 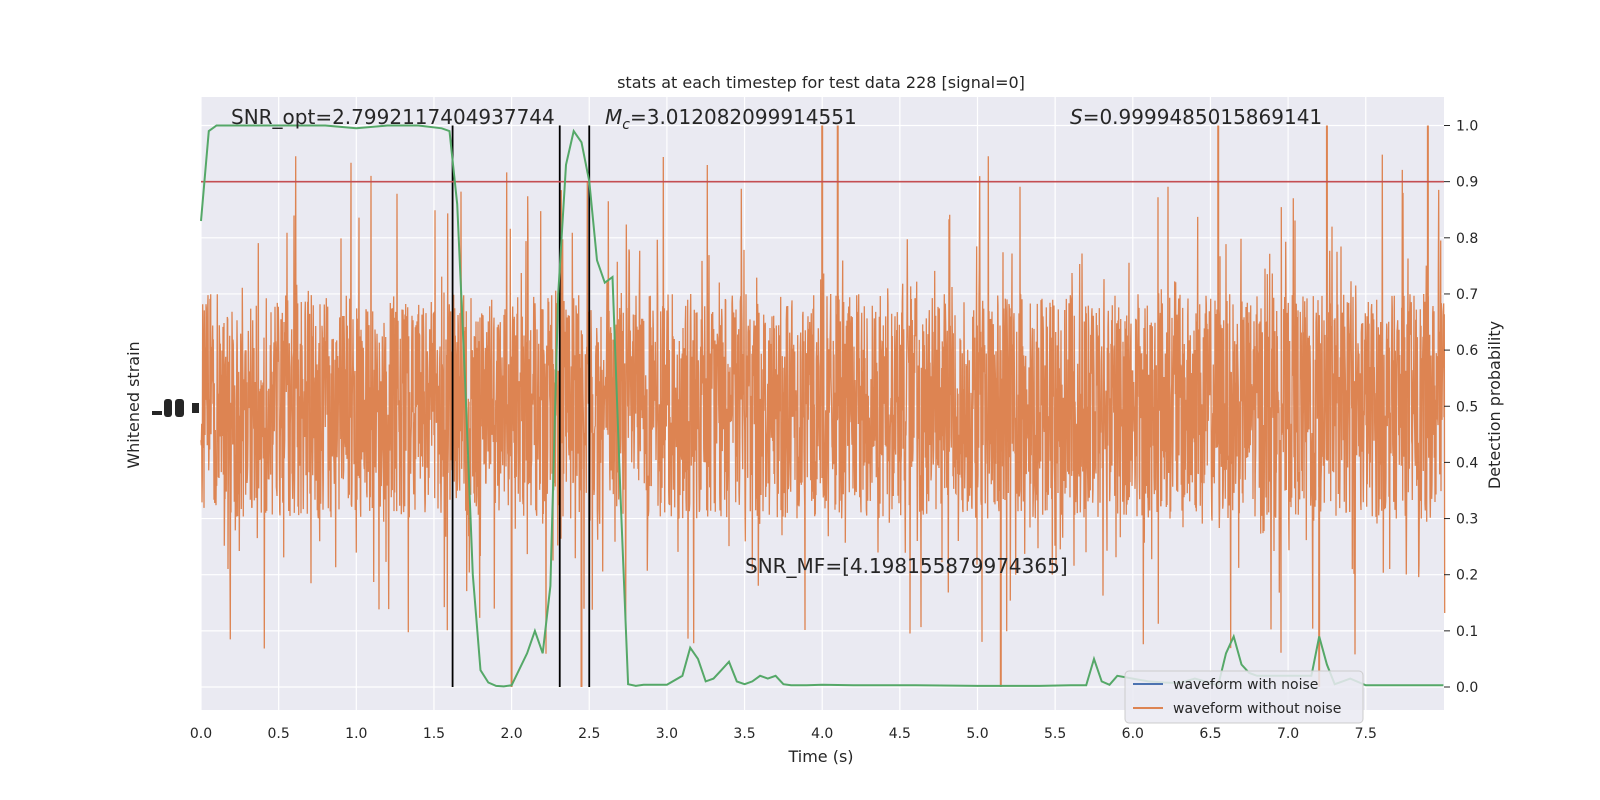 I want to click on snr-mf-annotation: SNR_MF=[4.198155879974365], so click(x=906, y=566).